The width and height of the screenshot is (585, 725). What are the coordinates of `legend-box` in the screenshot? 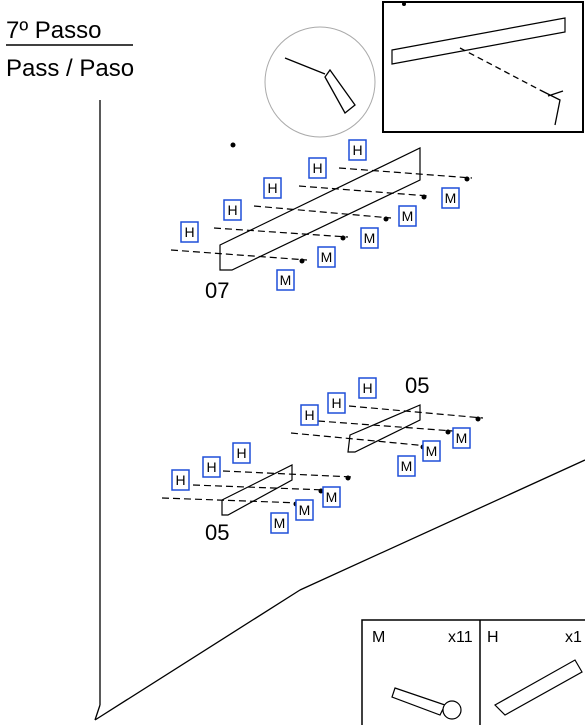 It's located at (473, 672).